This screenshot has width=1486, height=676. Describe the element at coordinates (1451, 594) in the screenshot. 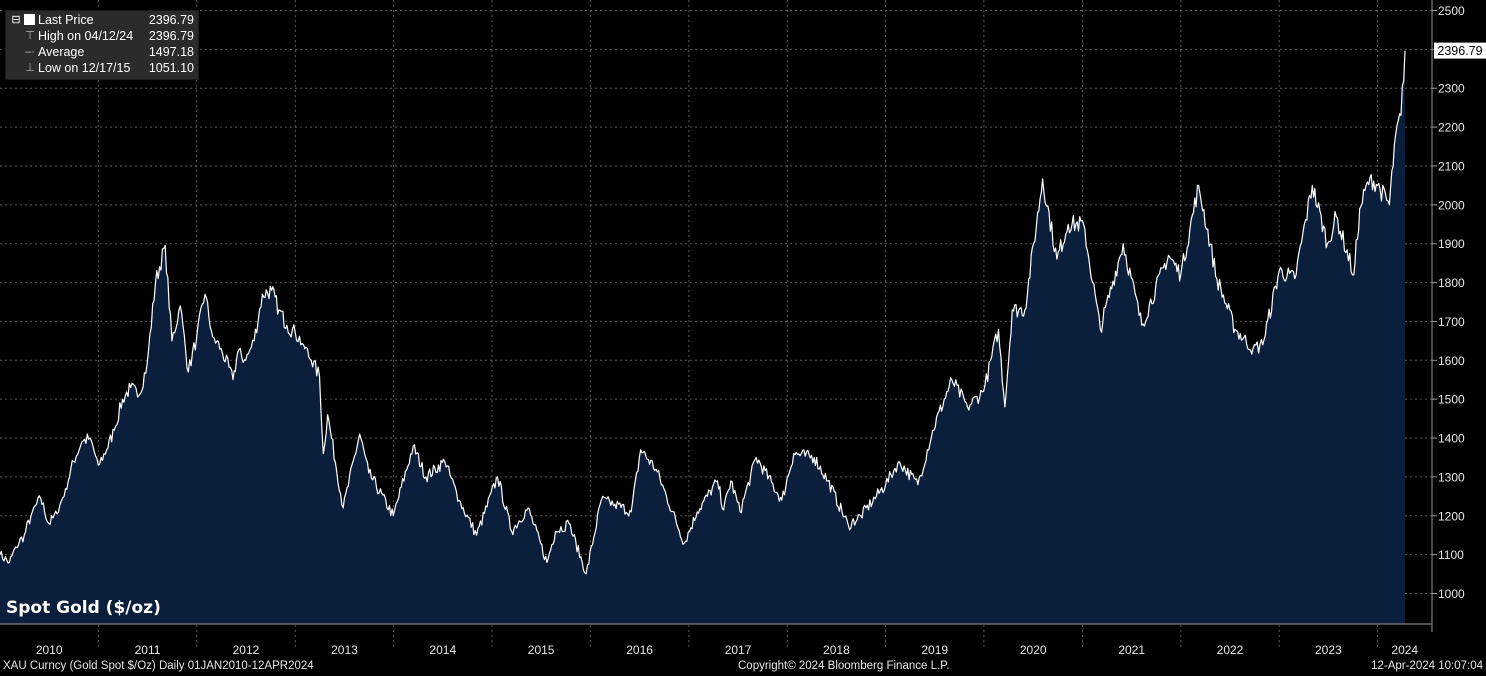

I see `y-tick-label: 1000` at that location.